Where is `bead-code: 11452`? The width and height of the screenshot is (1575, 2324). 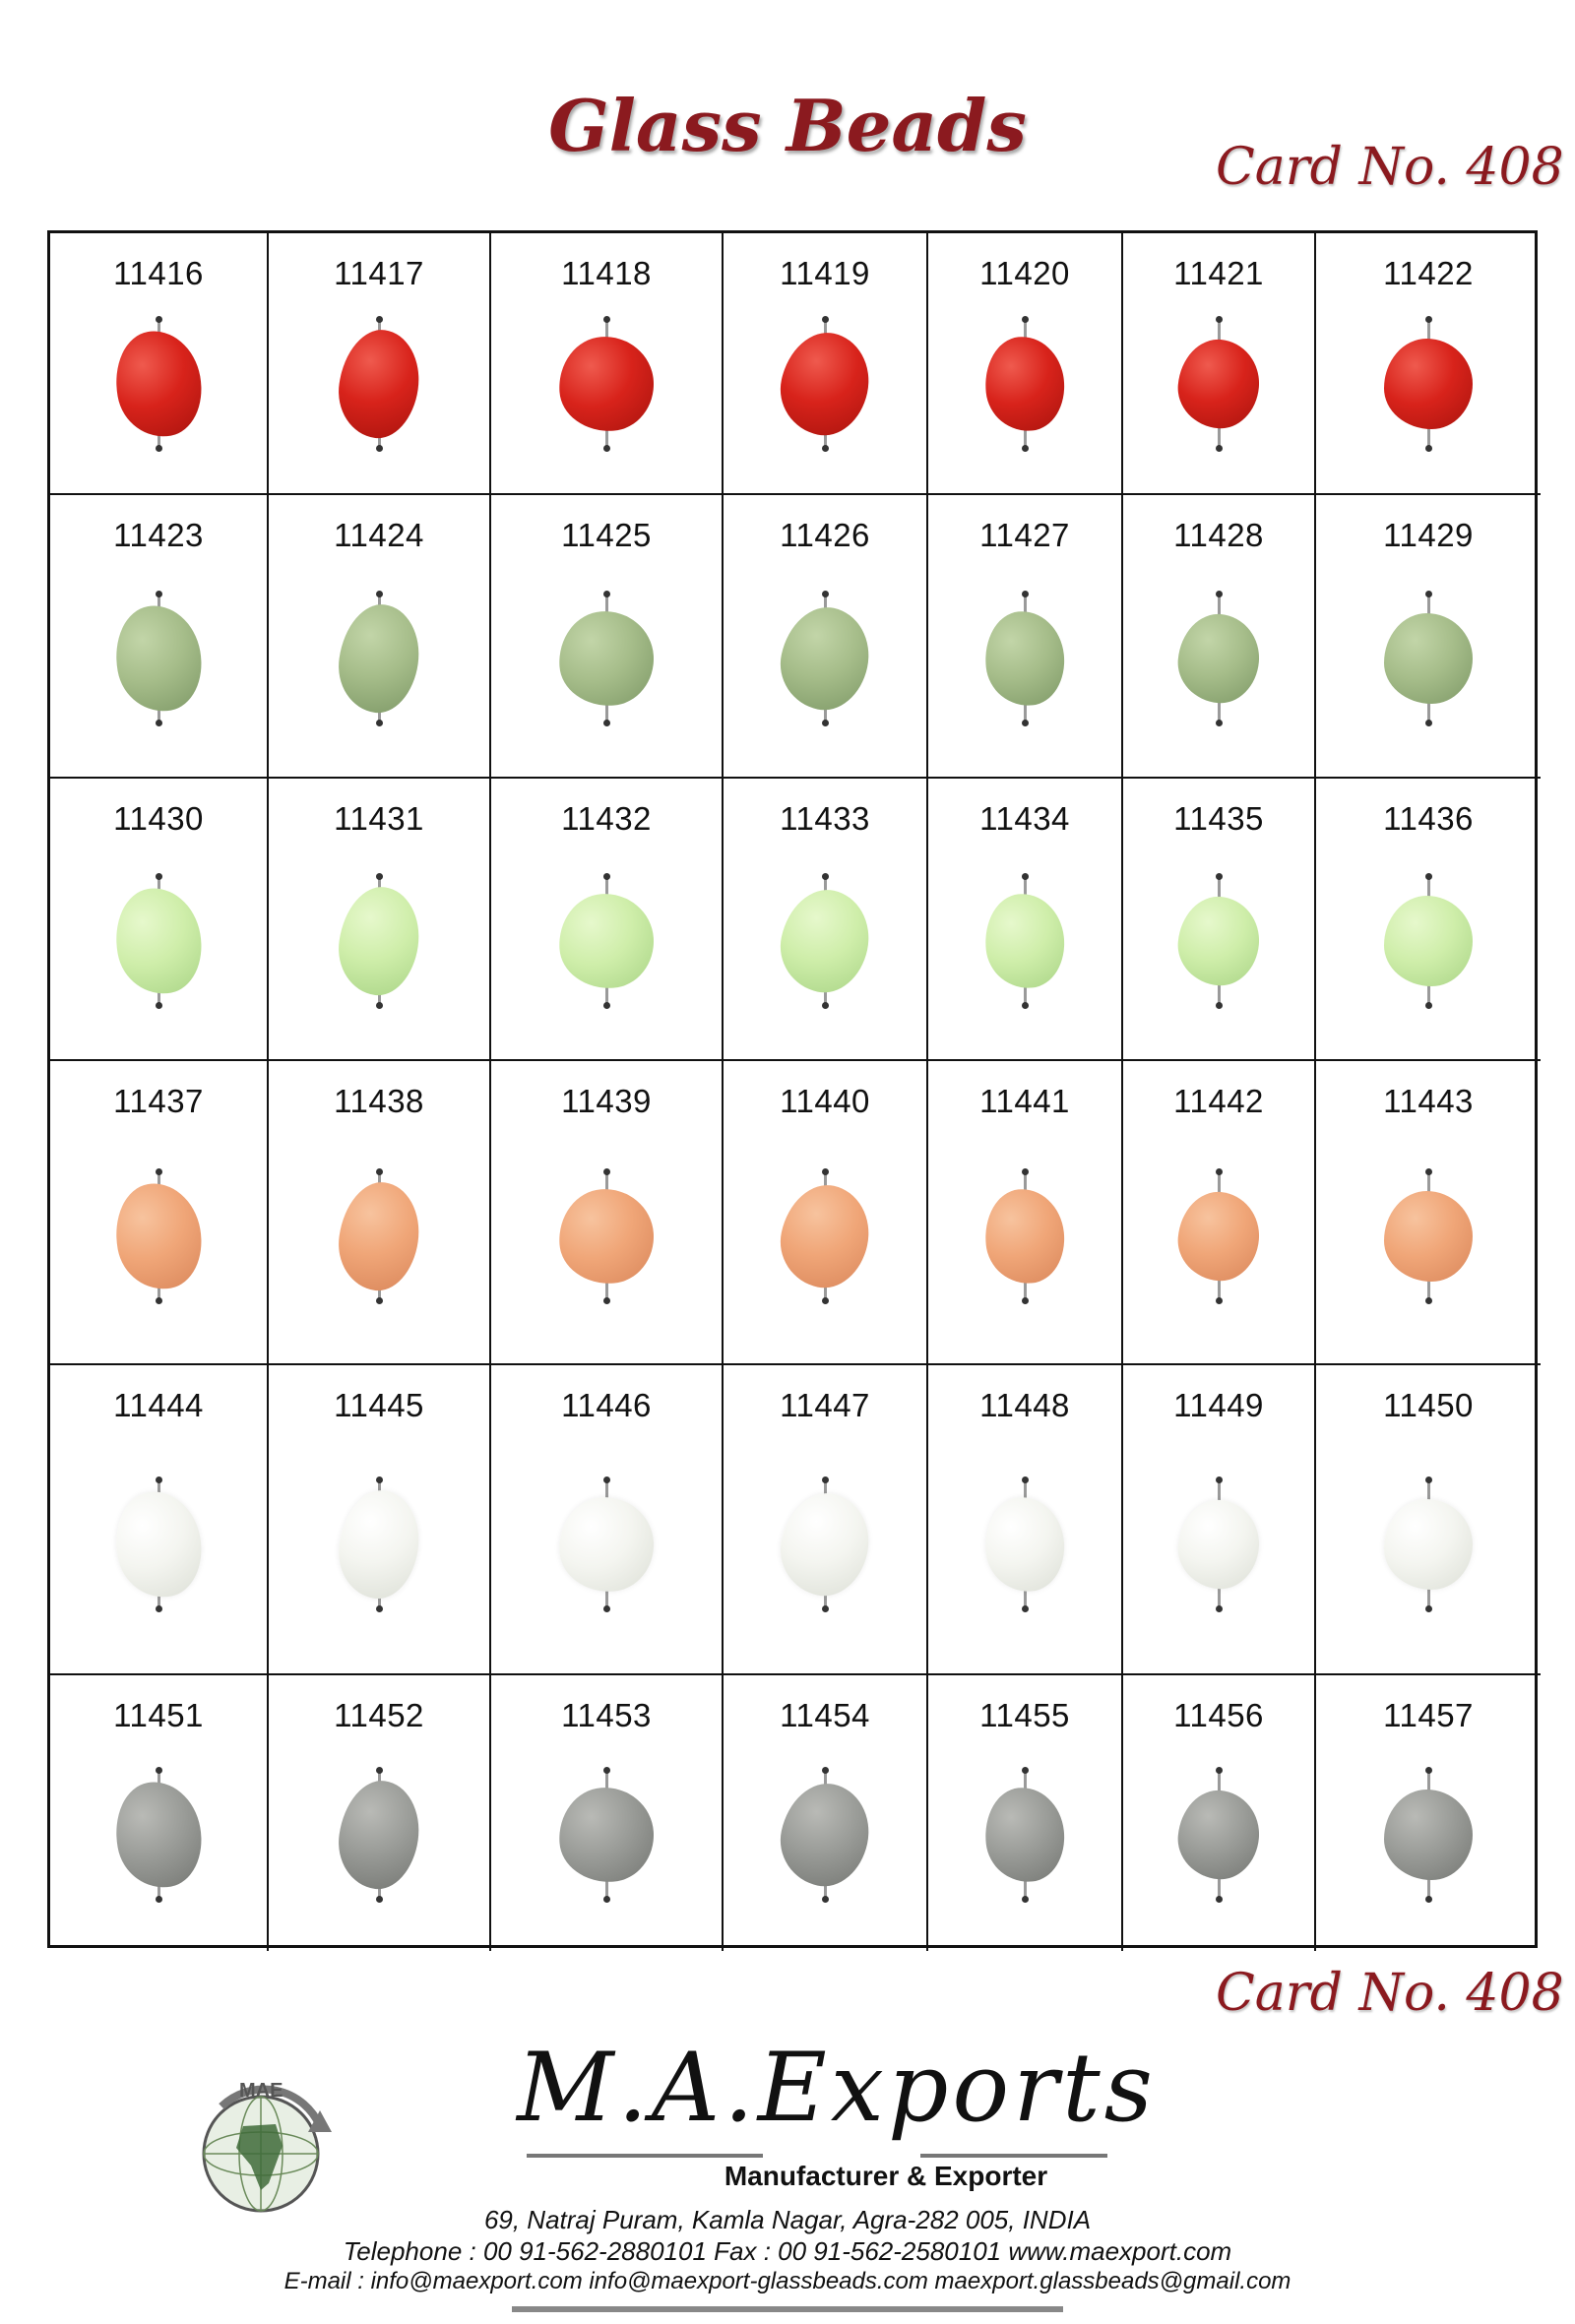
bead-code: 11452 is located at coordinates (379, 1715).